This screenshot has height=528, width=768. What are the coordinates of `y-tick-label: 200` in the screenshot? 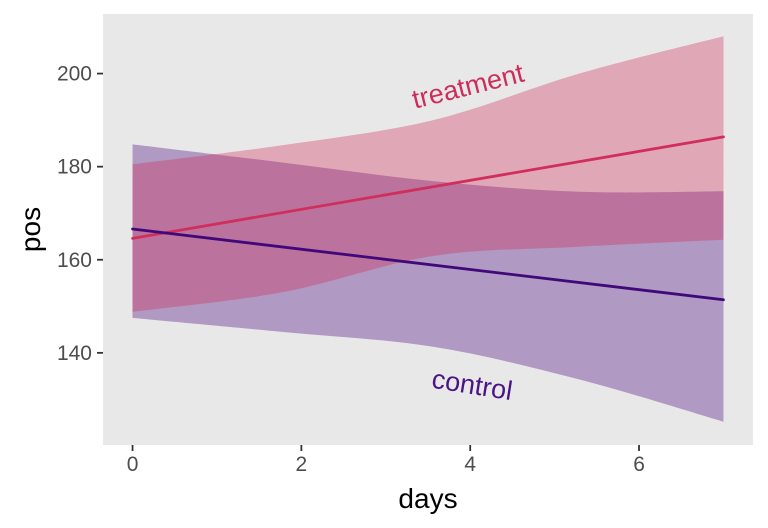 It's located at (74, 74).